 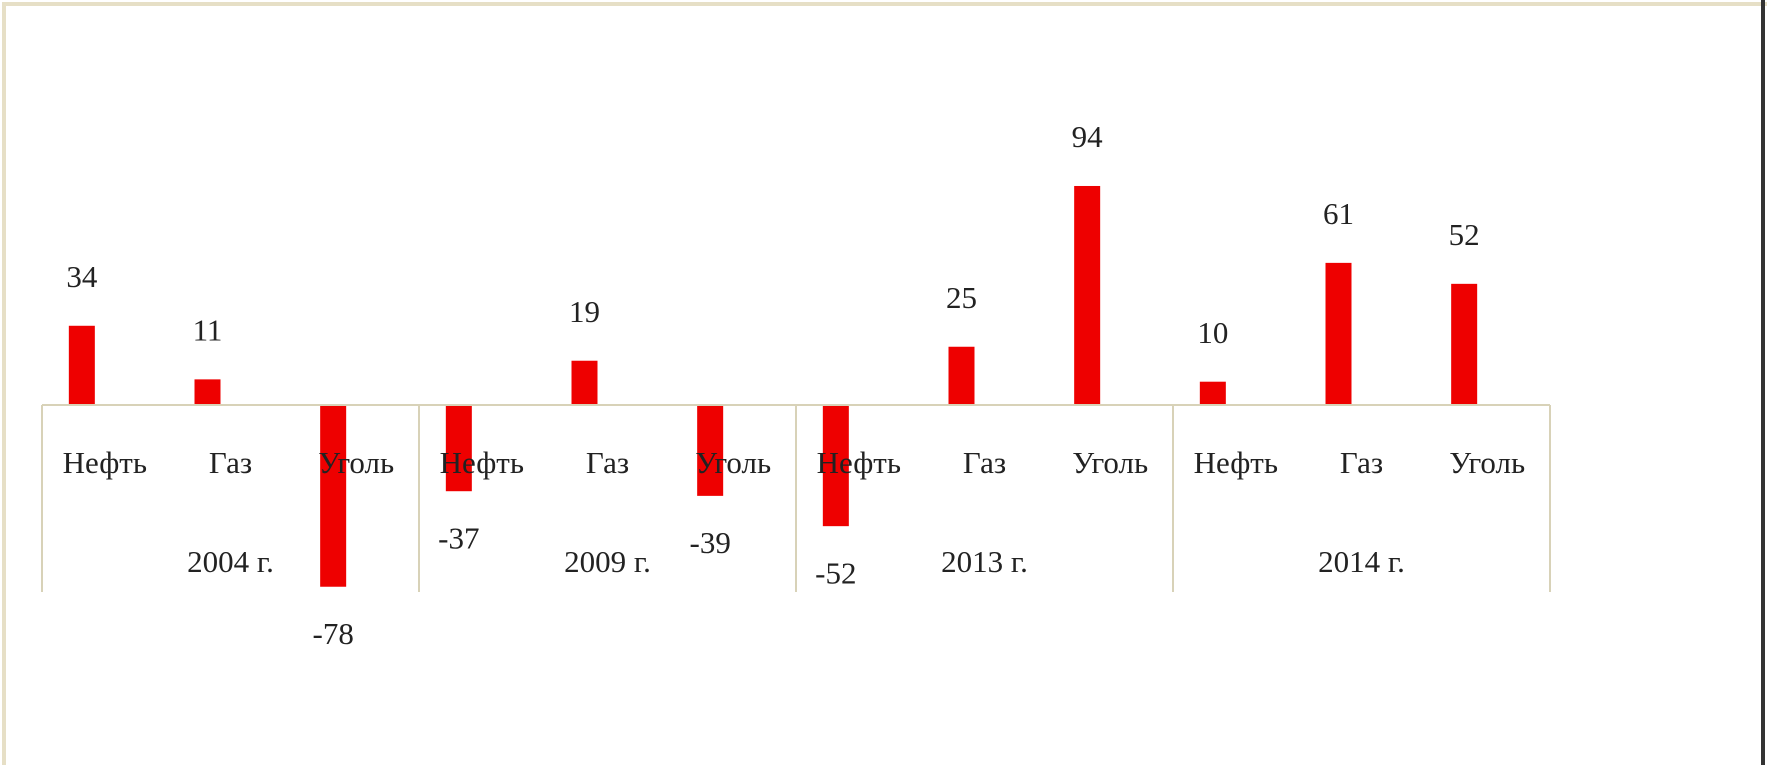 I want to click on data-label: 52, so click(x=1464, y=234).